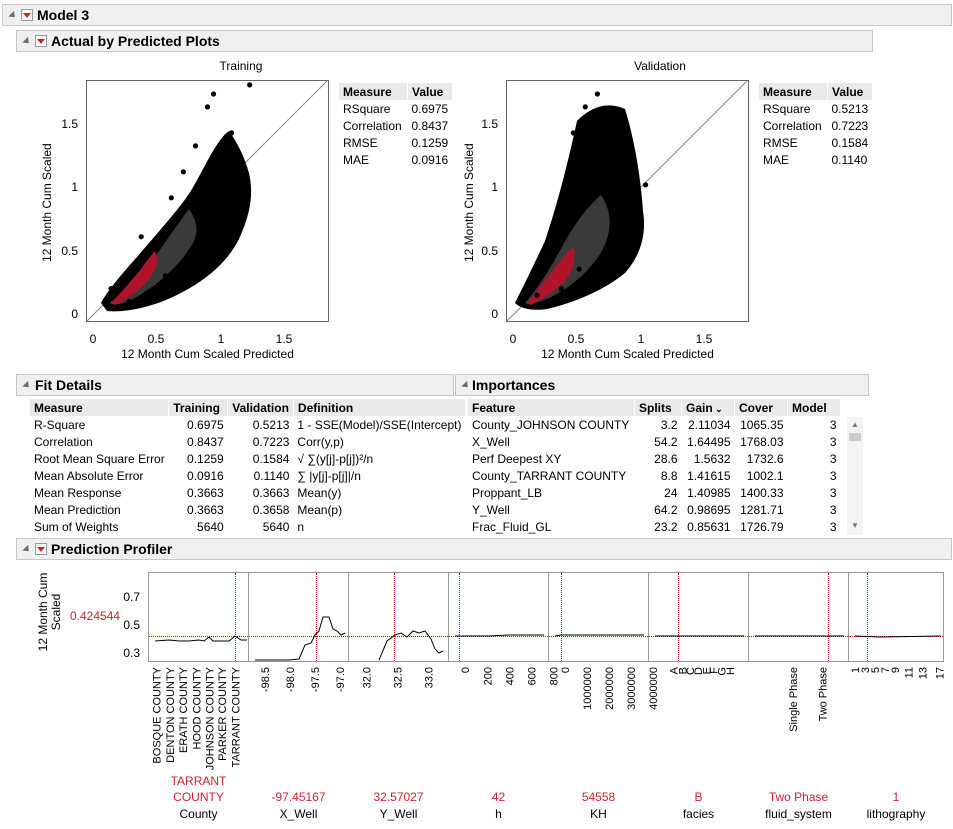 Image resolution: width=953 pixels, height=829 pixels. Describe the element at coordinates (708, 407) in the screenshot. I see `col-header: Gain ⌄` at that location.